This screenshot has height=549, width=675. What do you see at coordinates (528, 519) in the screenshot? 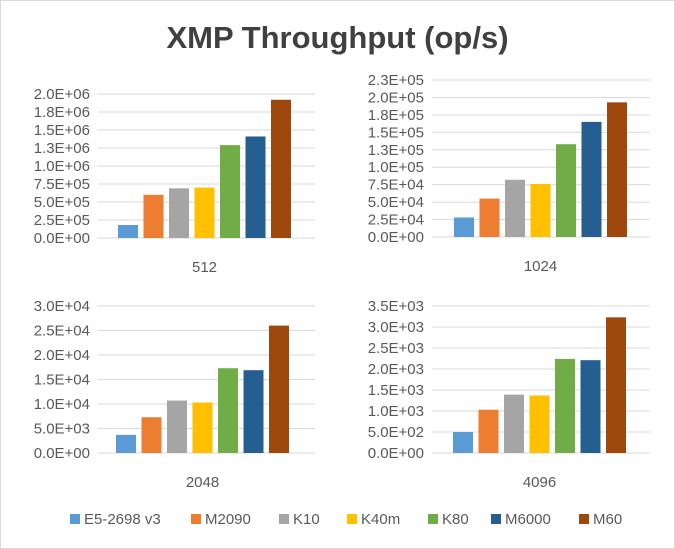
I see `legend-label: M6000` at bounding box center [528, 519].